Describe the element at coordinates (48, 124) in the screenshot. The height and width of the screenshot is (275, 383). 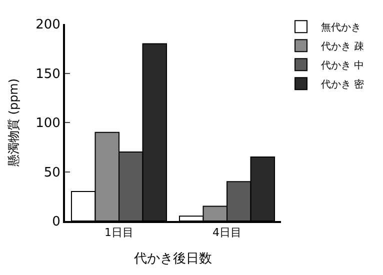
I see `y-tick-label: 100` at that location.